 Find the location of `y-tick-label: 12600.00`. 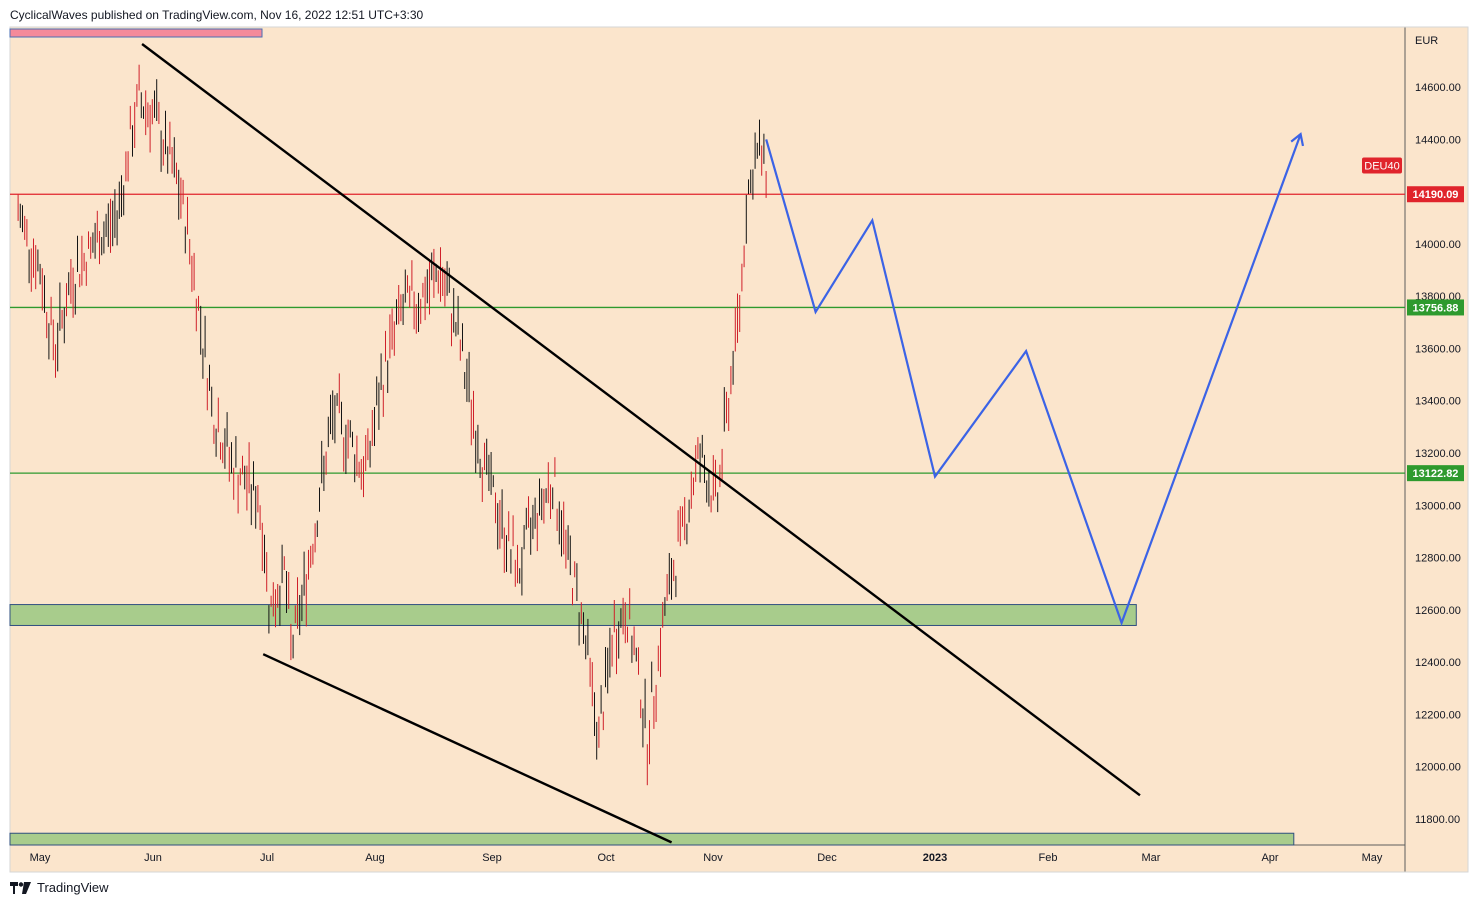

y-tick-label: 12600.00 is located at coordinates (1438, 611).